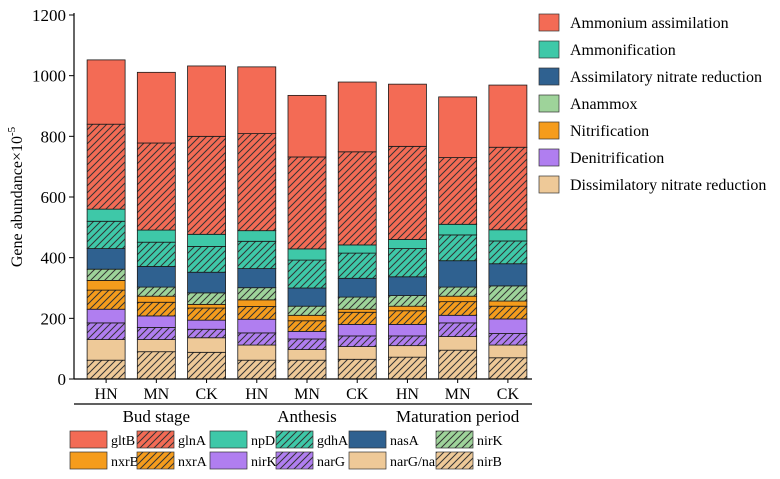  Describe the element at coordinates (54, 197) in the screenshot. I see `y-tick-label: 600` at that location.